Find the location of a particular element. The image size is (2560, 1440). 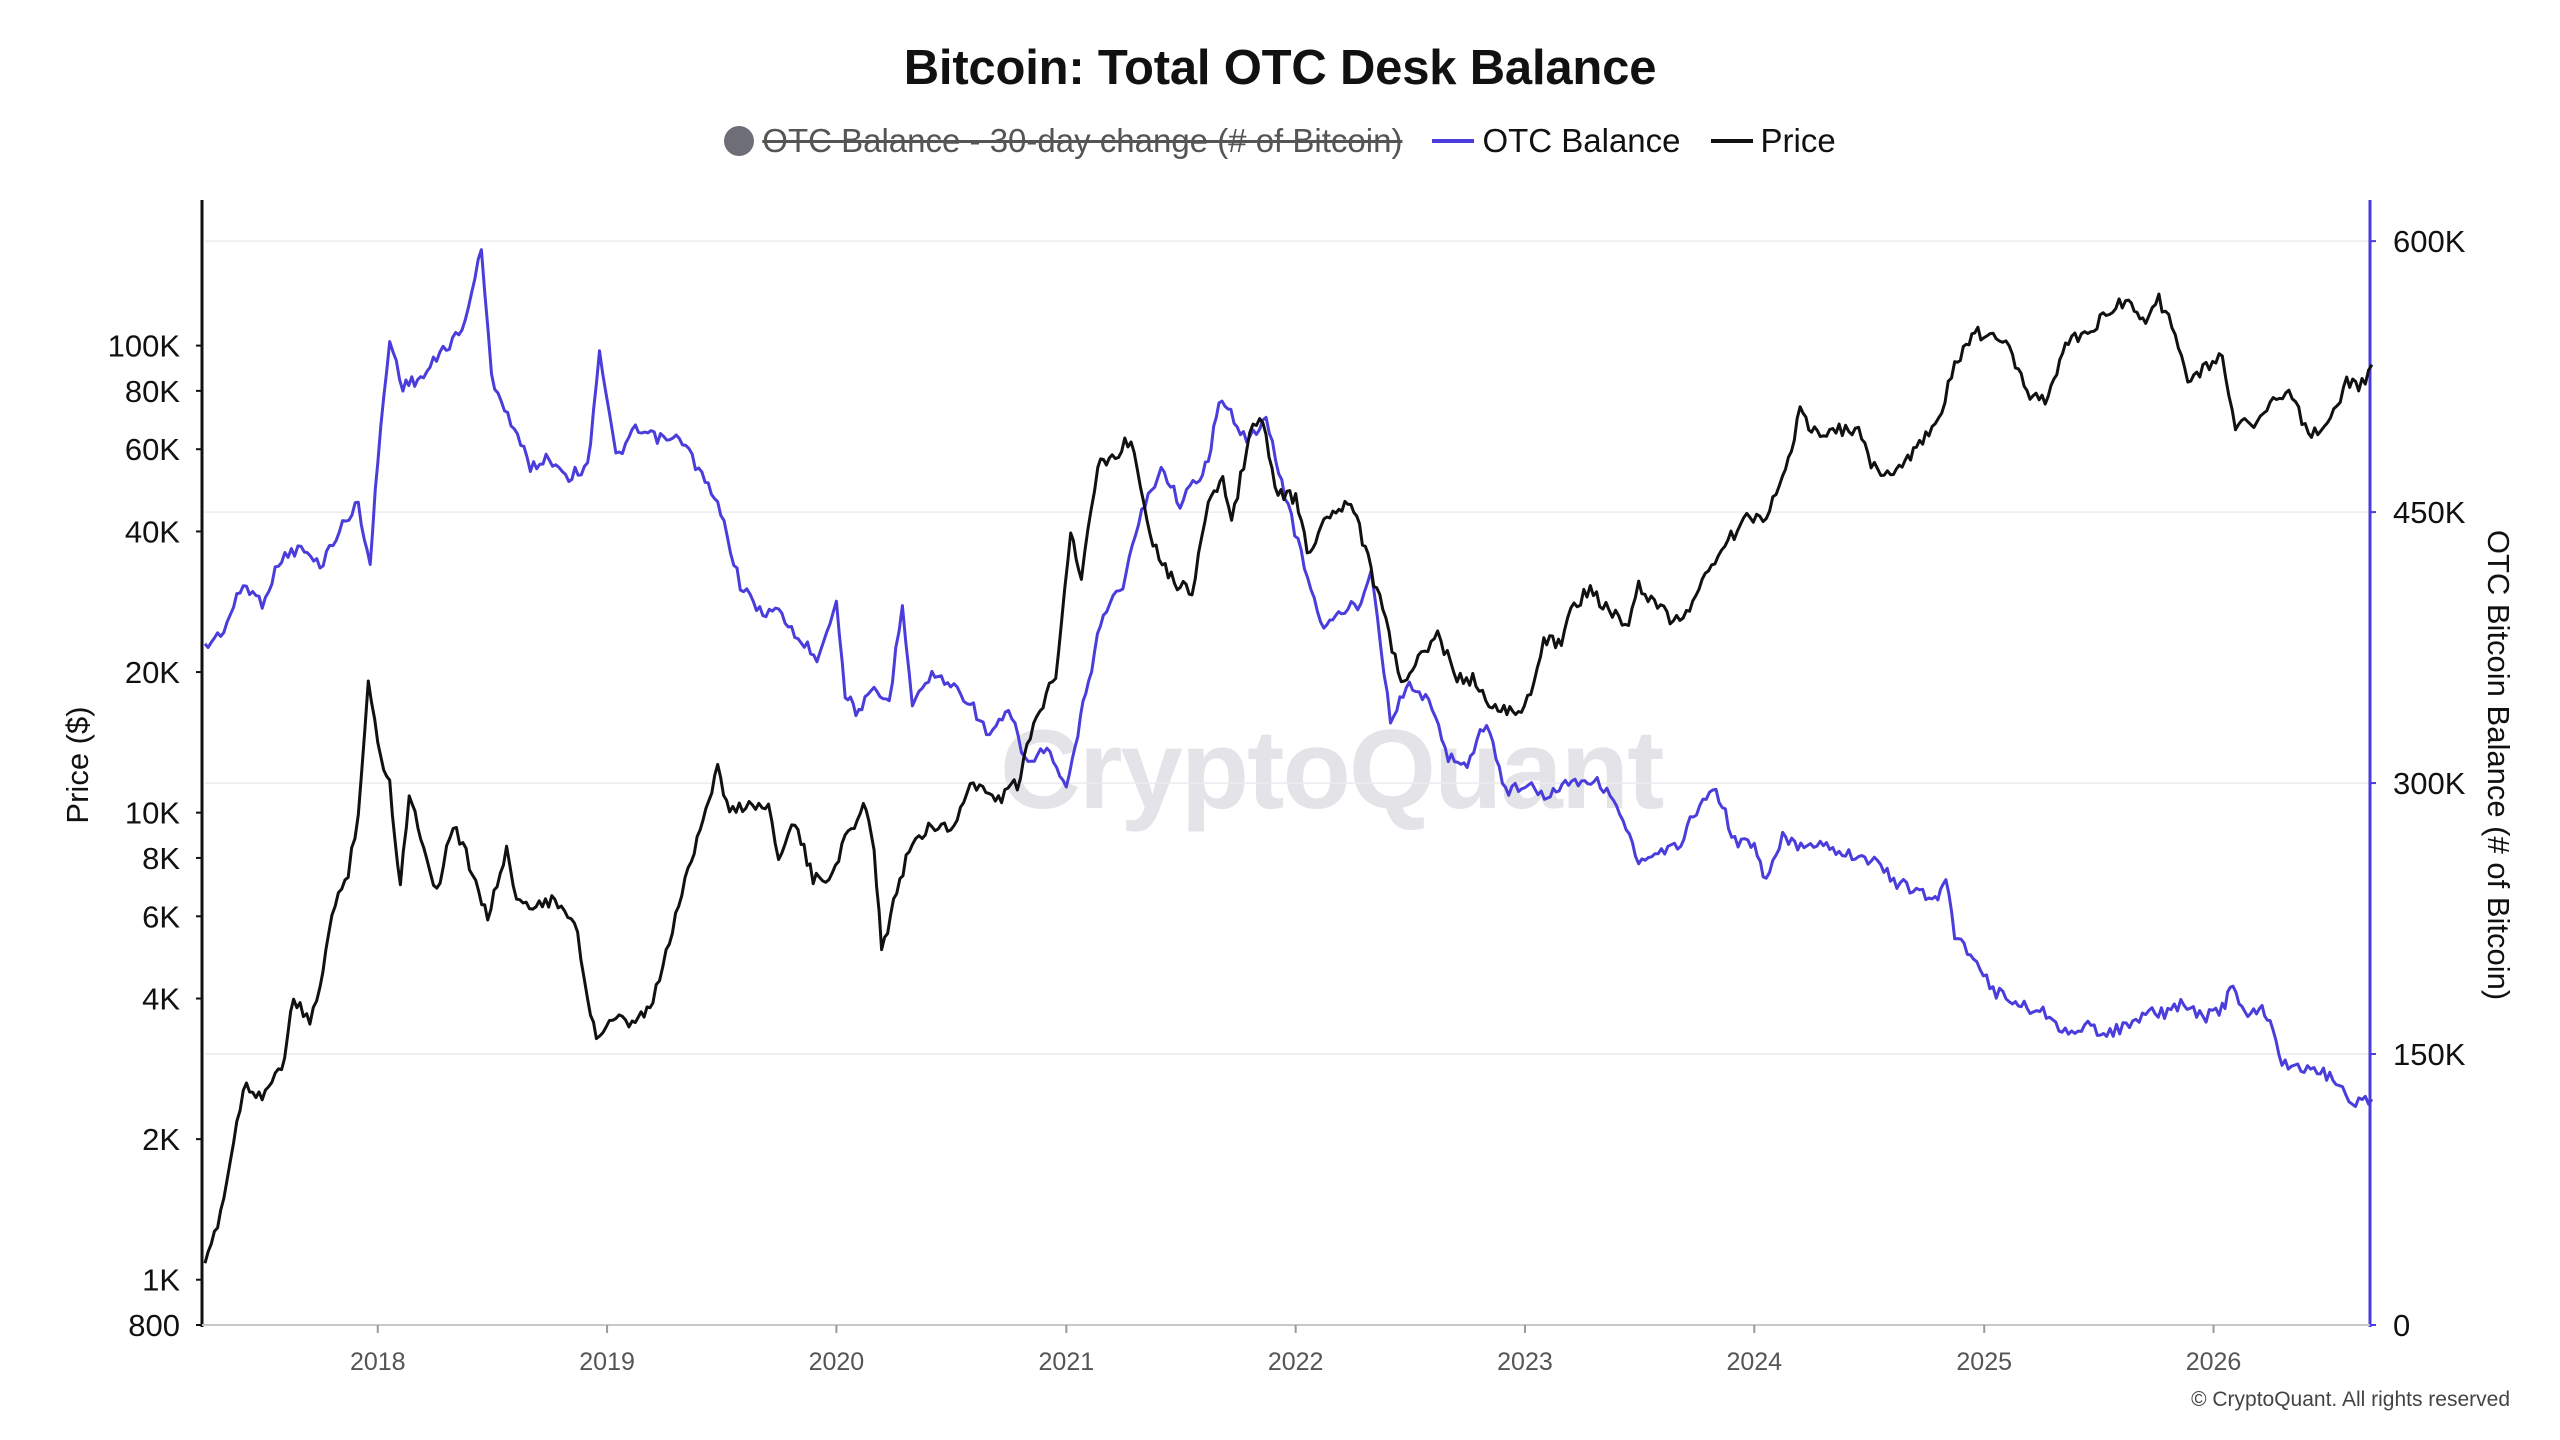

left-axis-tick-label: 6K is located at coordinates (161, 916).